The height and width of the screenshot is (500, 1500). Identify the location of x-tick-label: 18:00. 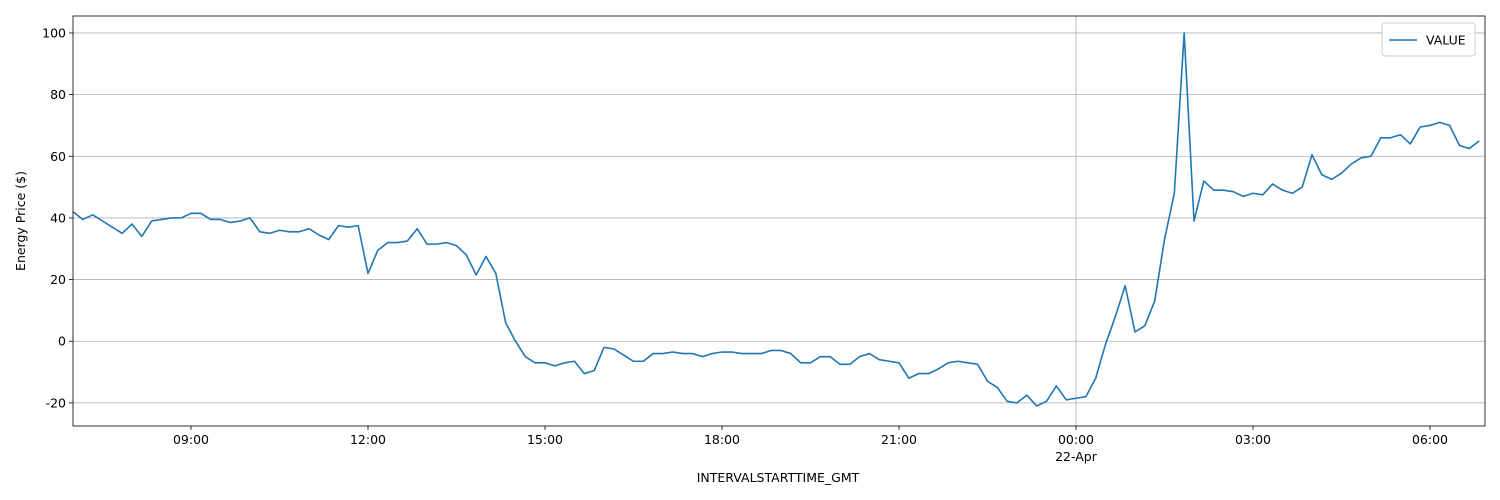
(722, 439).